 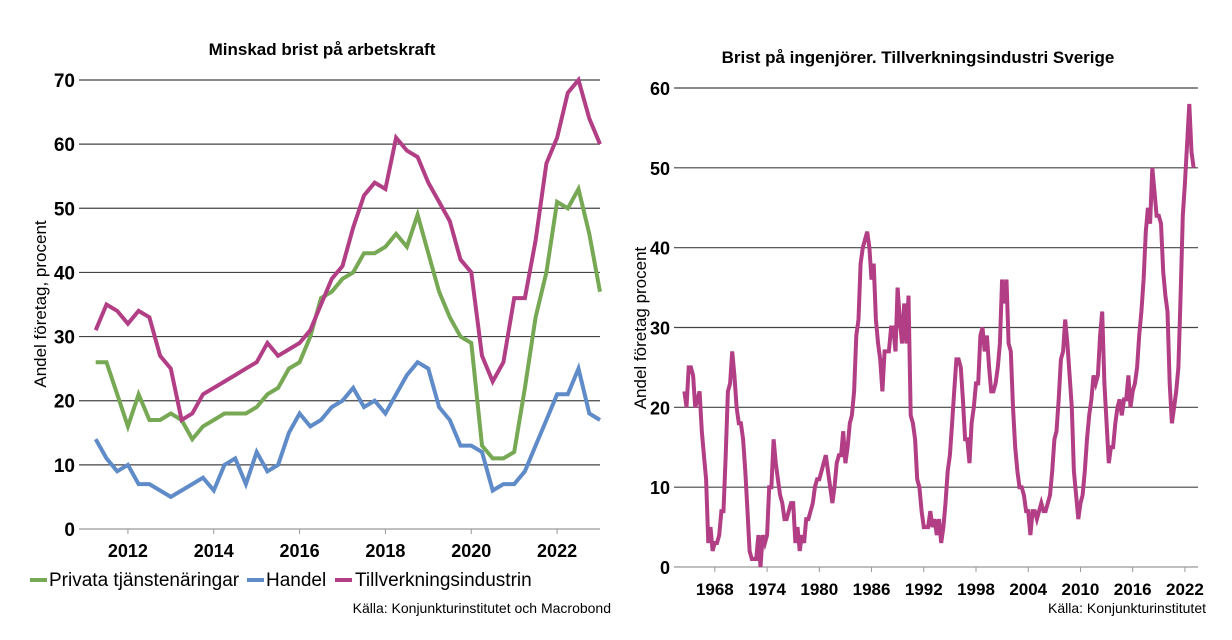 What do you see at coordinates (128, 551) in the screenshot?
I see `x-tick-label: 2012` at bounding box center [128, 551].